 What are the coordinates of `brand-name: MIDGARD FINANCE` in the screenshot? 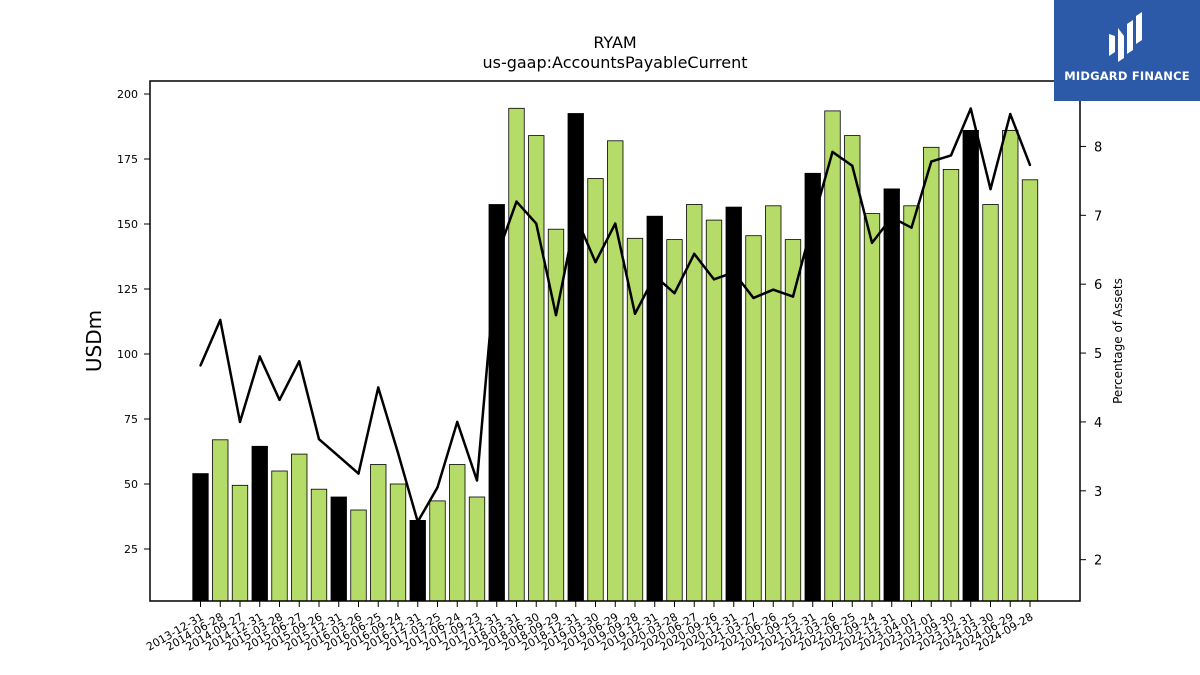 It's located at (1127, 76).